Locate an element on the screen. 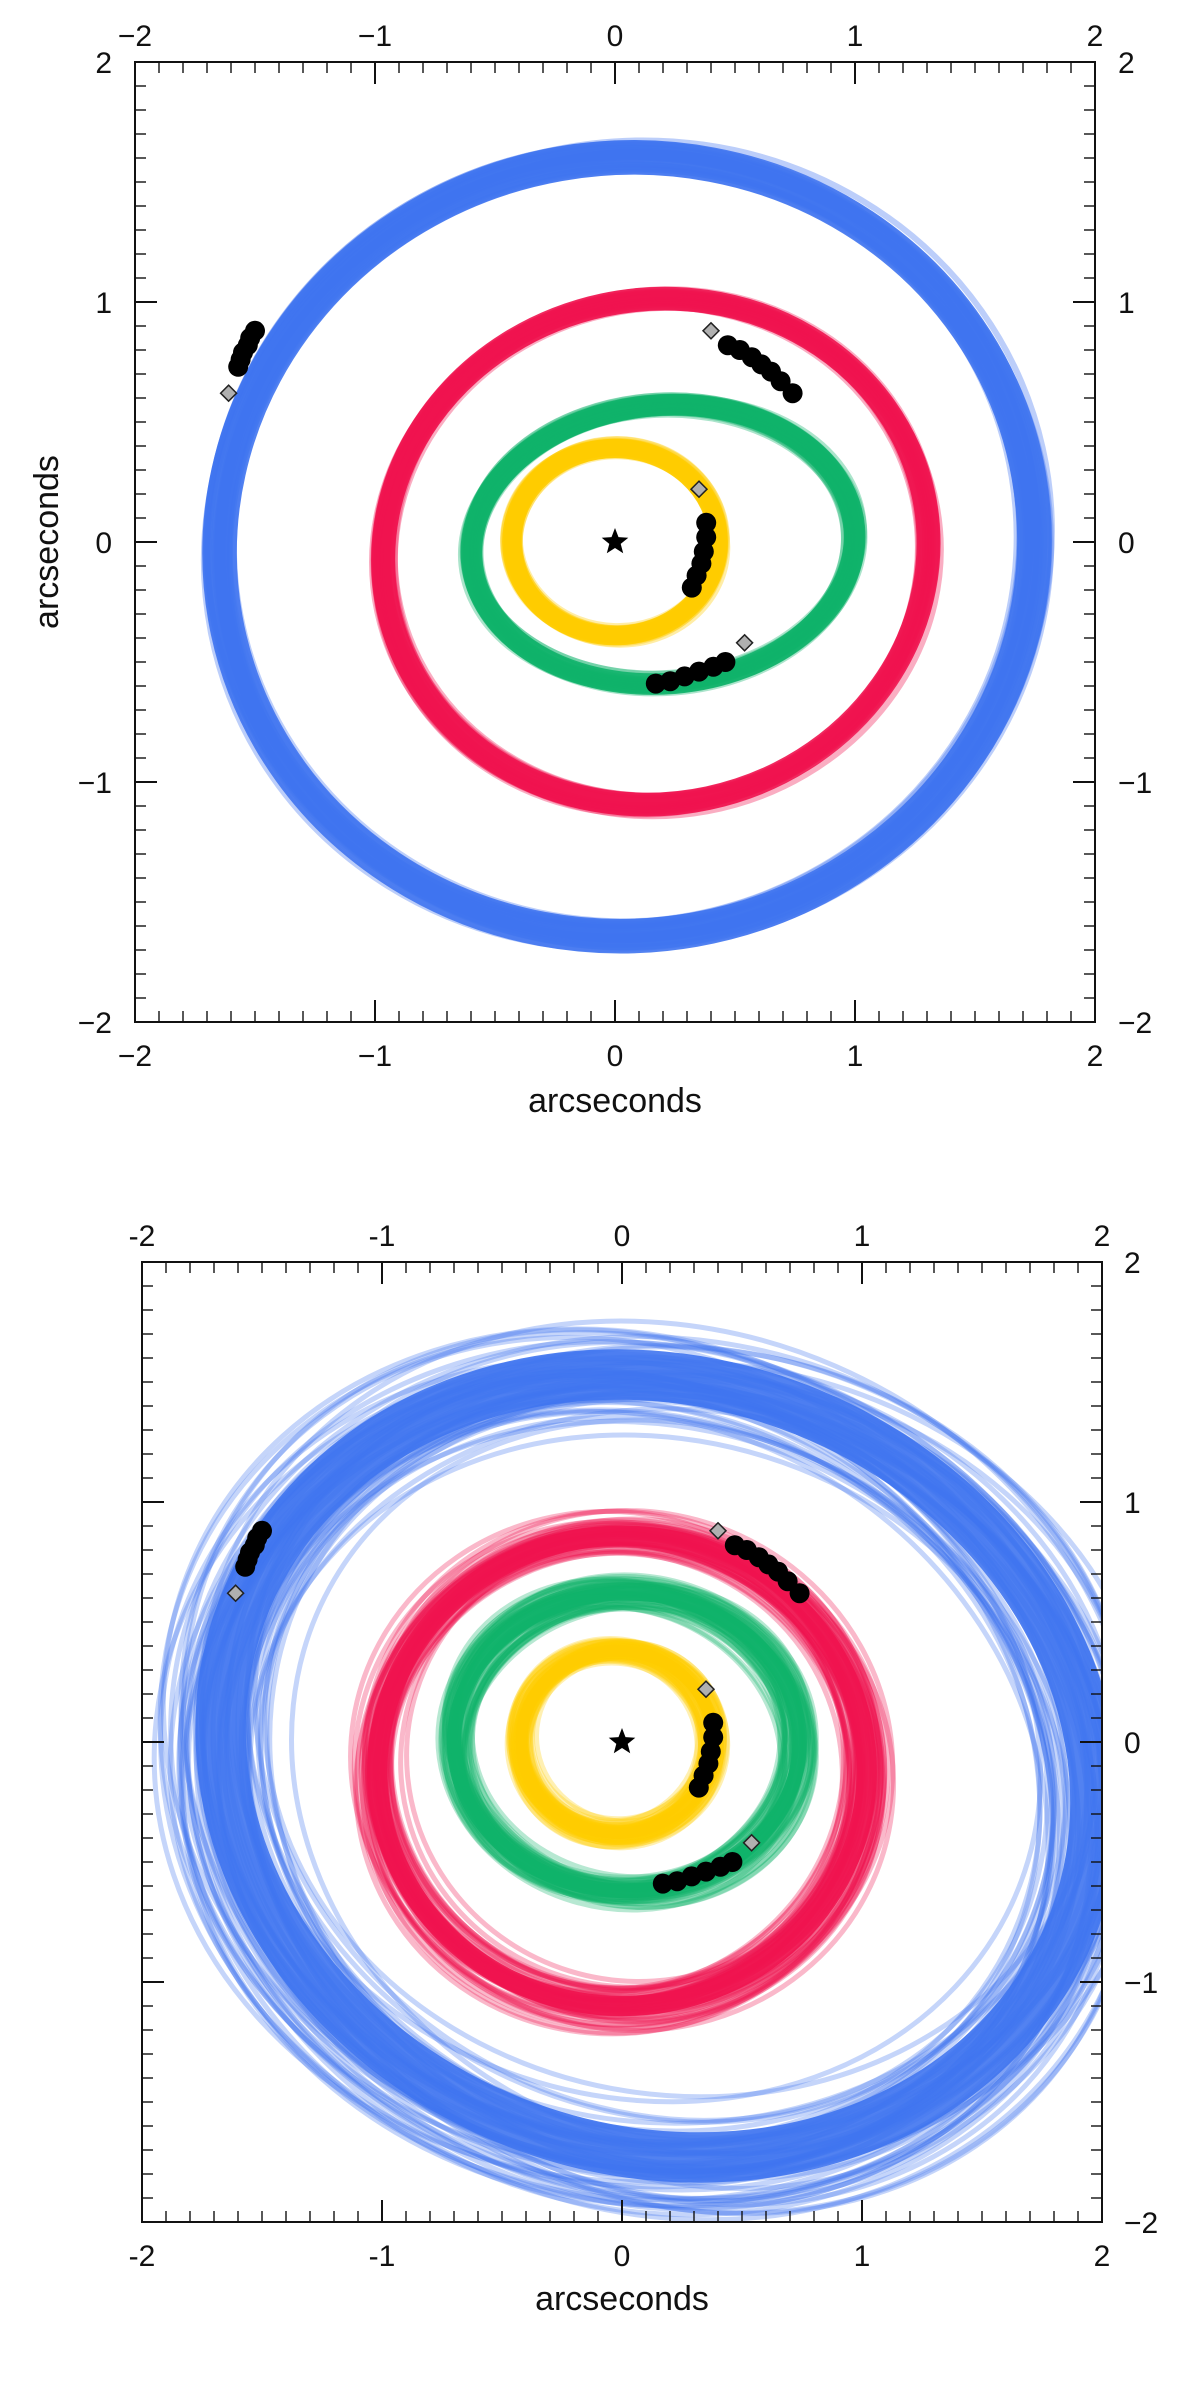 The width and height of the screenshot is (1200, 2394). right-tick-label: −2 is located at coordinates (1135, 1023).